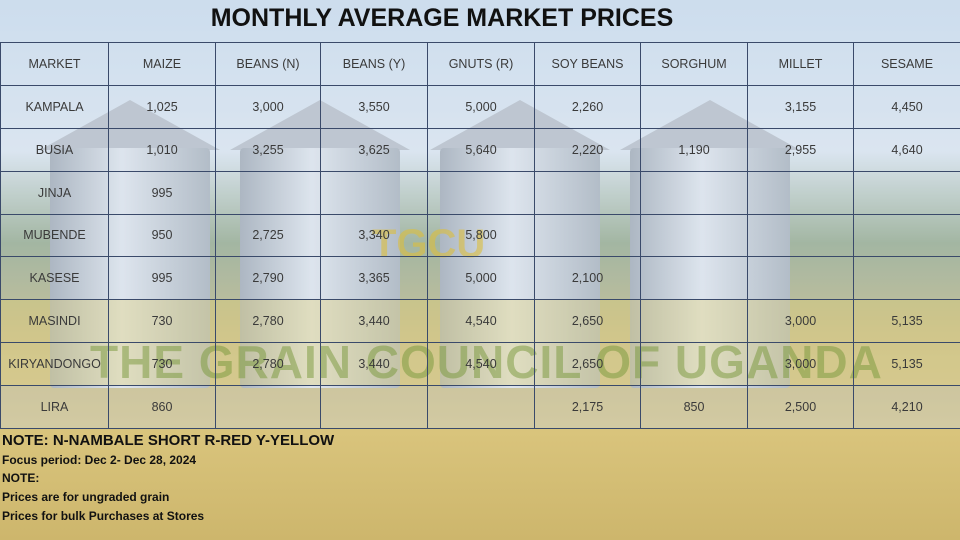 The width and height of the screenshot is (960, 540). I want to click on market-name: KIRYANDONGO, so click(54, 364).